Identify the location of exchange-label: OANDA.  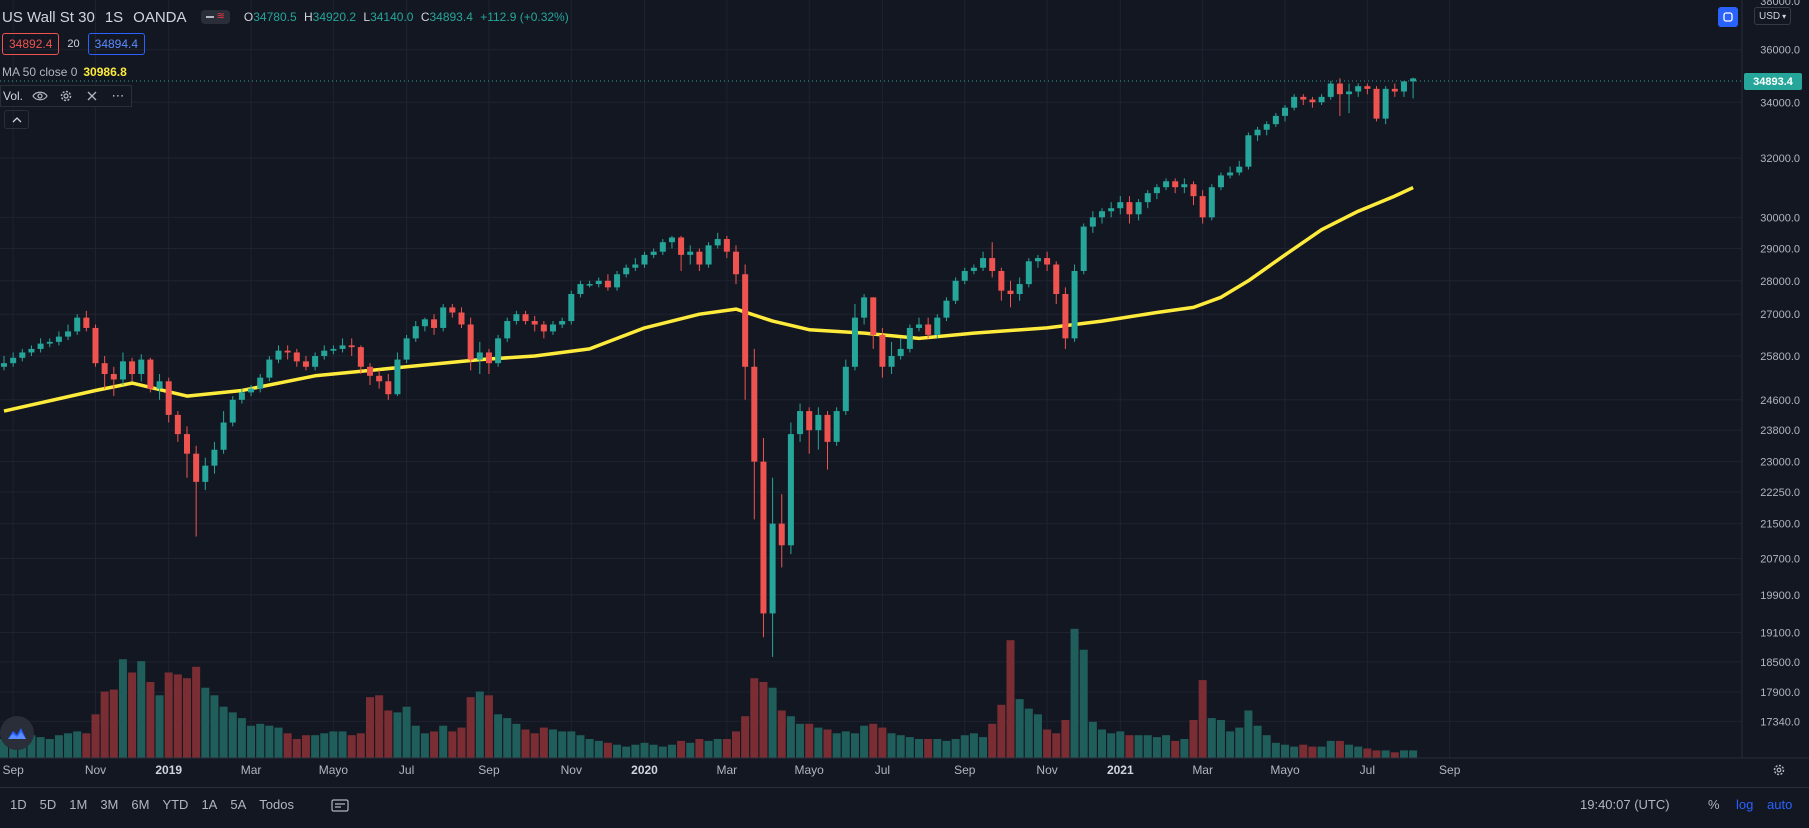
(160, 17).